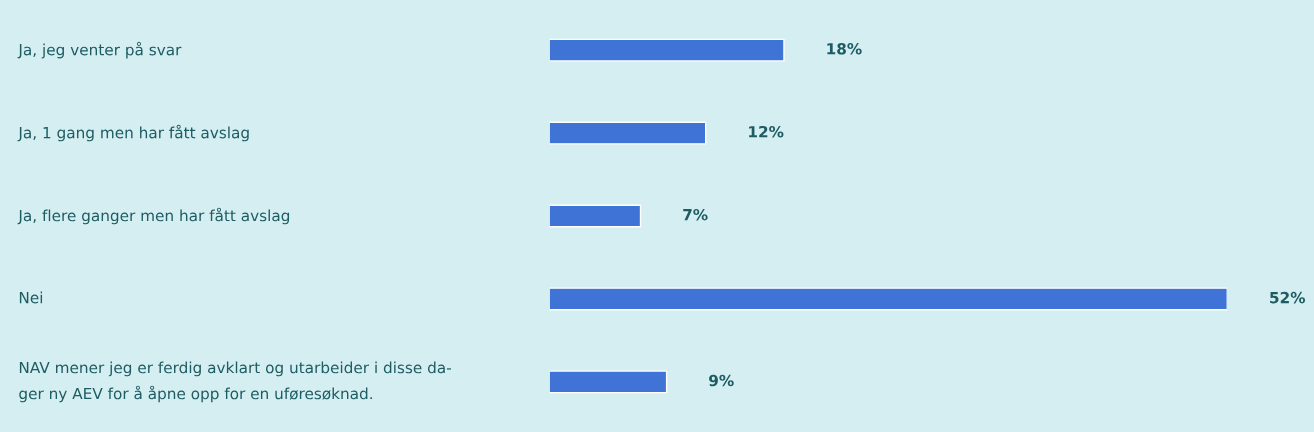 The width and height of the screenshot is (1314, 432). I want to click on y-tick-label: Ja, 1 gang men har fått avslag, so click(133, 133).